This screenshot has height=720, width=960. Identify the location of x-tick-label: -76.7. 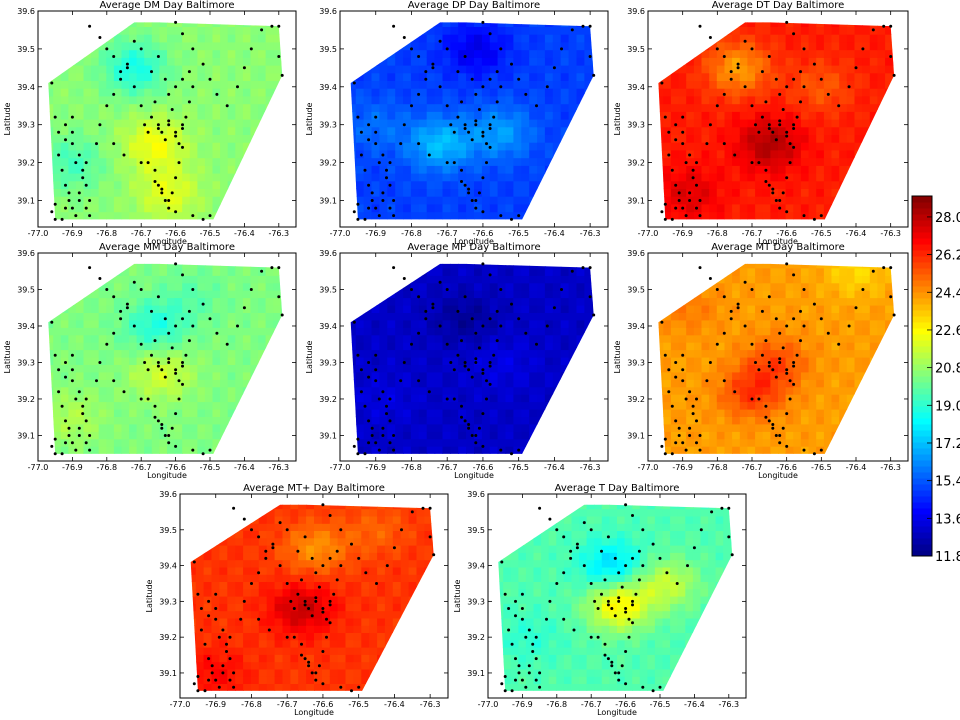
(141, 233).